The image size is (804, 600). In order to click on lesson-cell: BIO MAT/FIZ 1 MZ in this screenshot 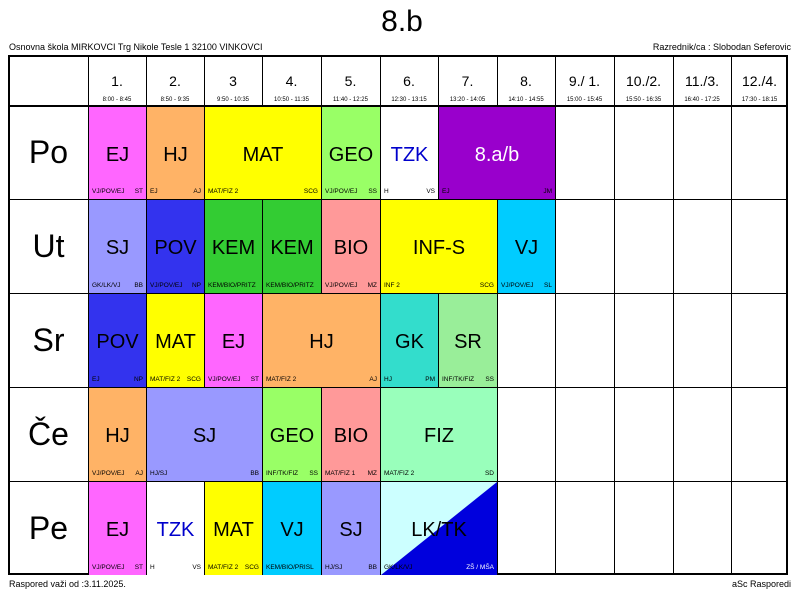, I will do `click(351, 434)`.